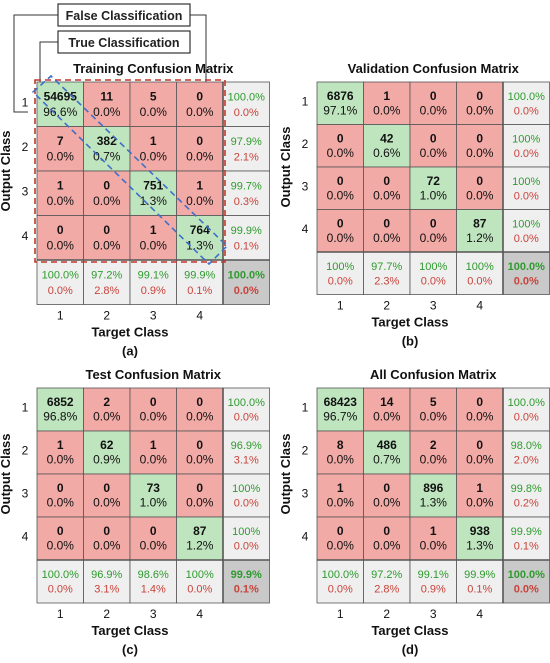 This screenshot has height=663, width=550. What do you see at coordinates (153, 374) in the screenshot?
I see `matrix-title: Test Confusion Matrix` at bounding box center [153, 374].